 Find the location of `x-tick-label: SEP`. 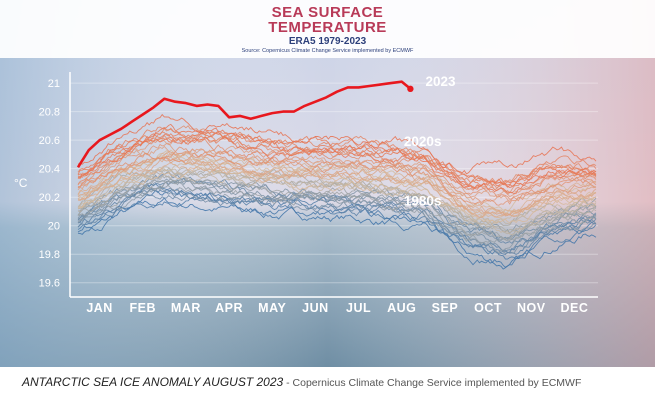

x-tick-label: SEP is located at coordinates (445, 308).